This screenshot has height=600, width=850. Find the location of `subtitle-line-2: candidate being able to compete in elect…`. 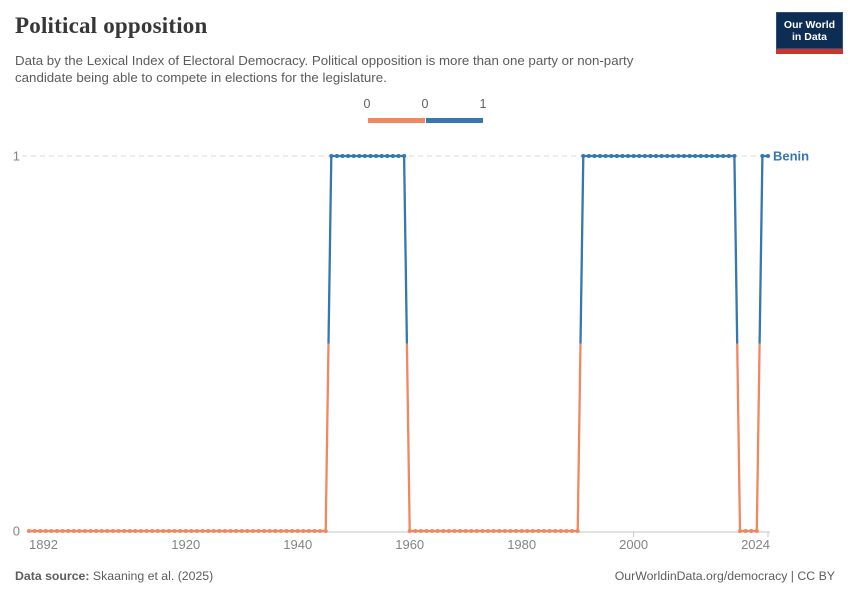

subtitle-line-2: candidate being able to compete in elect… is located at coordinates (201, 77).